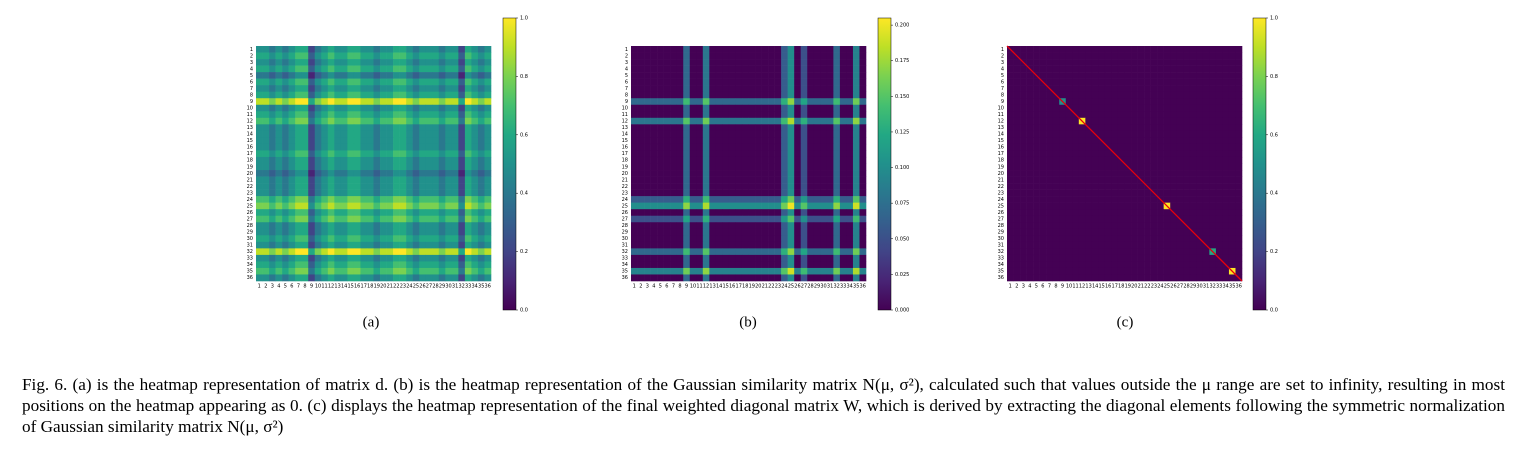  What do you see at coordinates (344, 287) in the screenshot?
I see `x-tick-label: 14` at bounding box center [344, 287].